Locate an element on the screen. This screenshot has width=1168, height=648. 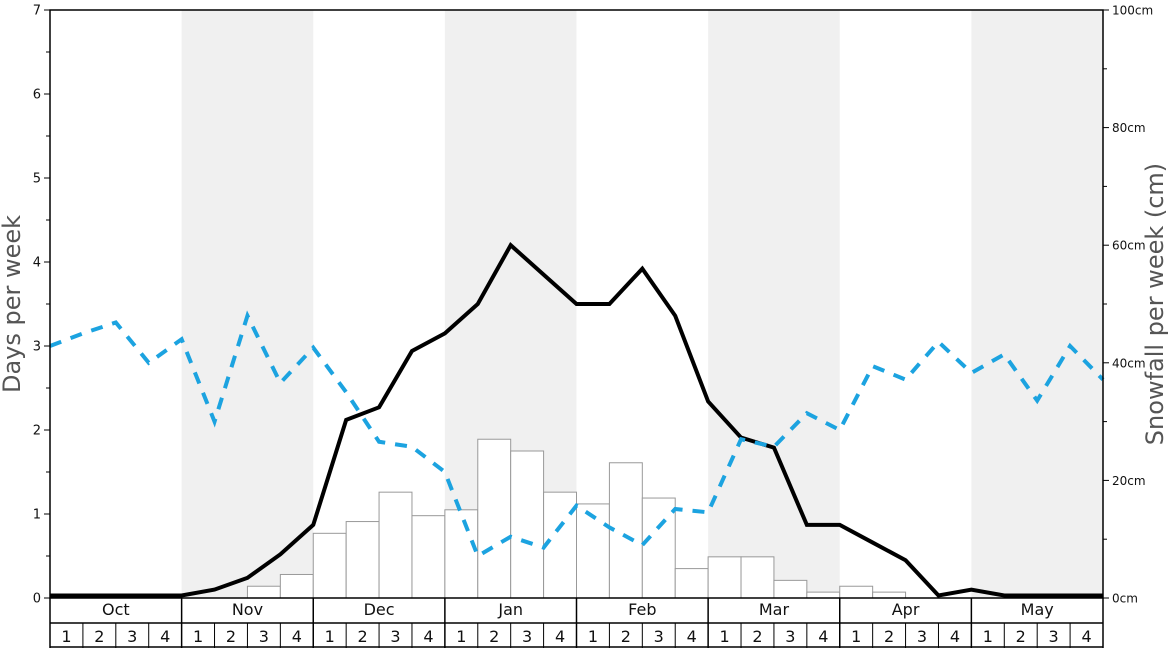
y-axis-left: 0 1 2 3 4 5 6 7 is located at coordinates (41, 305).